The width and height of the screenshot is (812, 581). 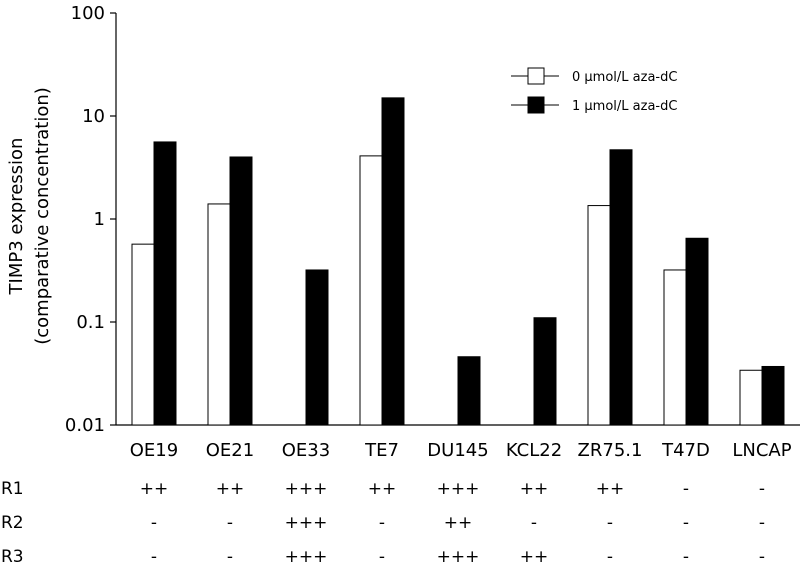 I want to click on x-tick-label: TE7, so click(x=381, y=450).